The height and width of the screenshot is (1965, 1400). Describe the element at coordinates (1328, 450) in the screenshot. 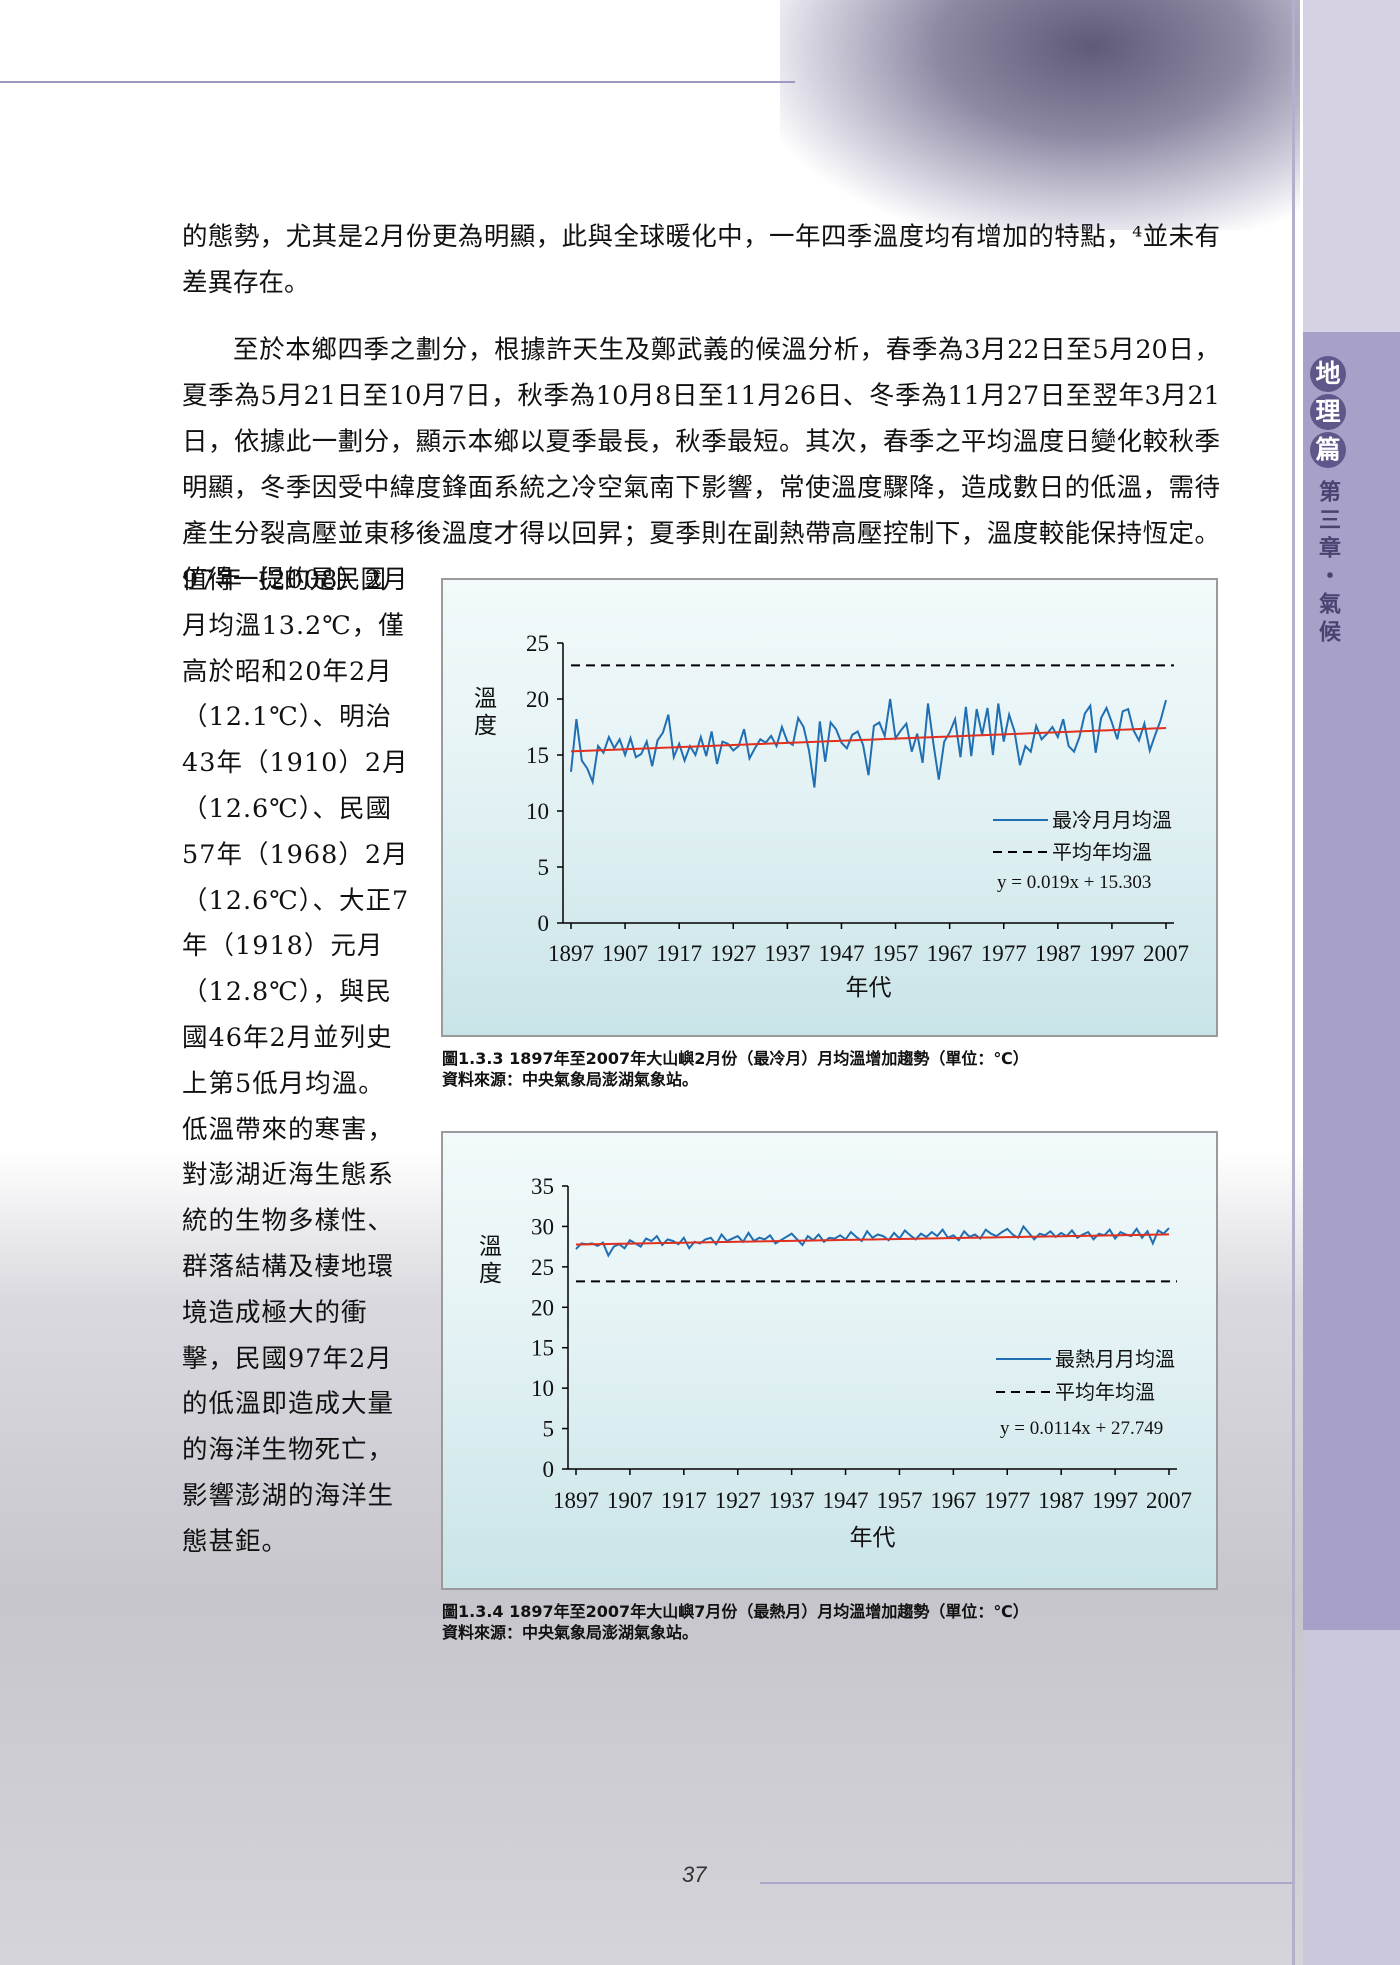

I see `section-char: 篇` at that location.